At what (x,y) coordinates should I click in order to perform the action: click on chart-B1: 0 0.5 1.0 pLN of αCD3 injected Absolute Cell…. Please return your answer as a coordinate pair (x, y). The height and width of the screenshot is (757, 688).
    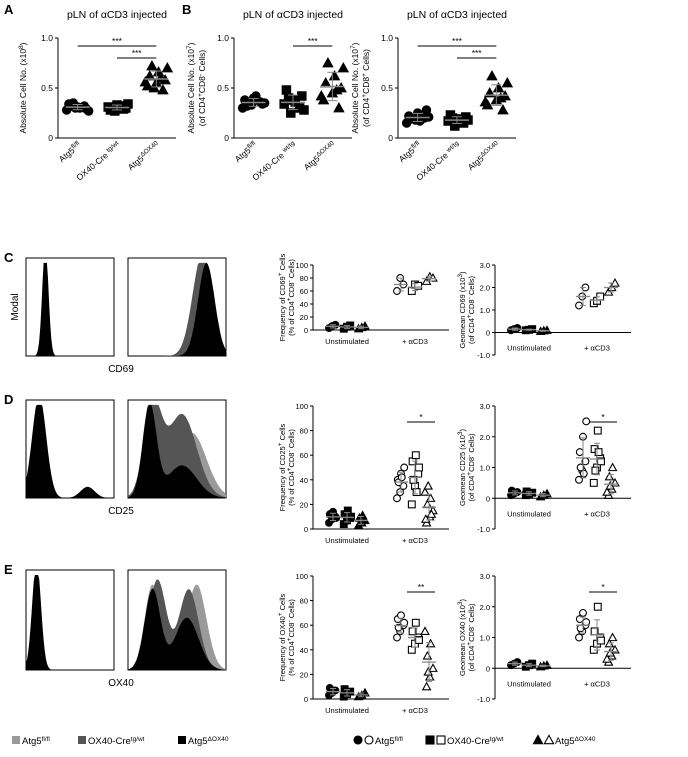
    Looking at the image, I should click on (269, 96).